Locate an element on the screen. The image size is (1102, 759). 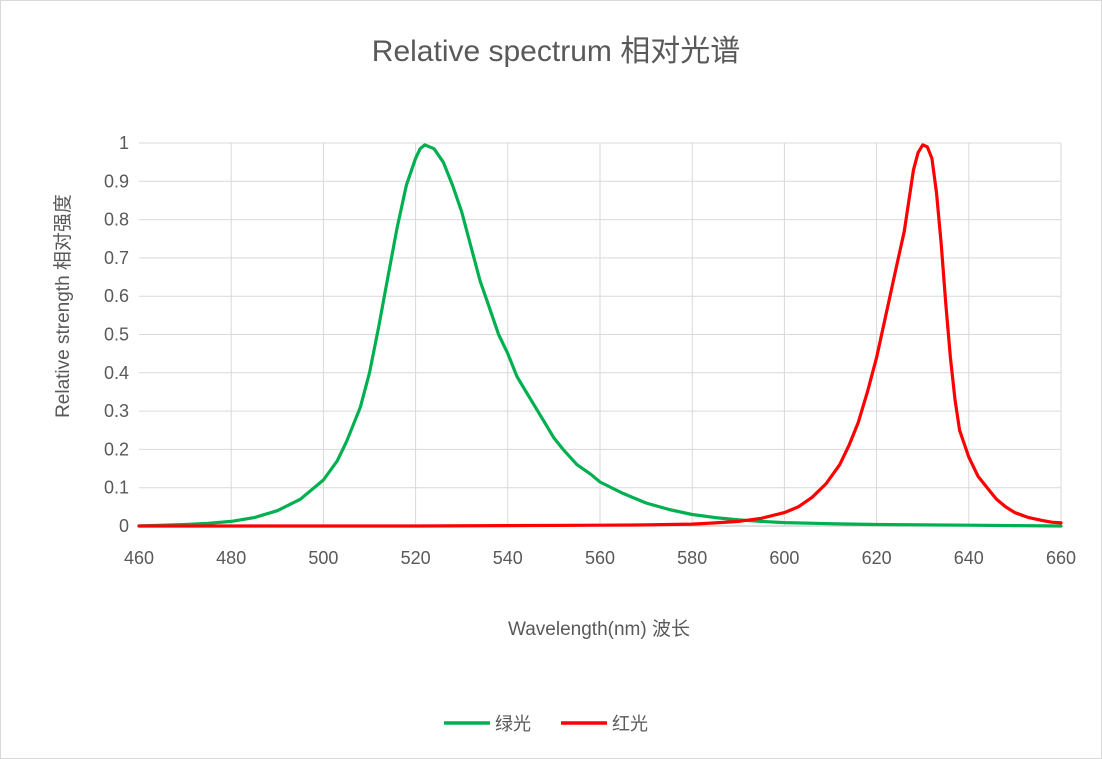
y-tick-label: 0.9 is located at coordinates (116, 181).